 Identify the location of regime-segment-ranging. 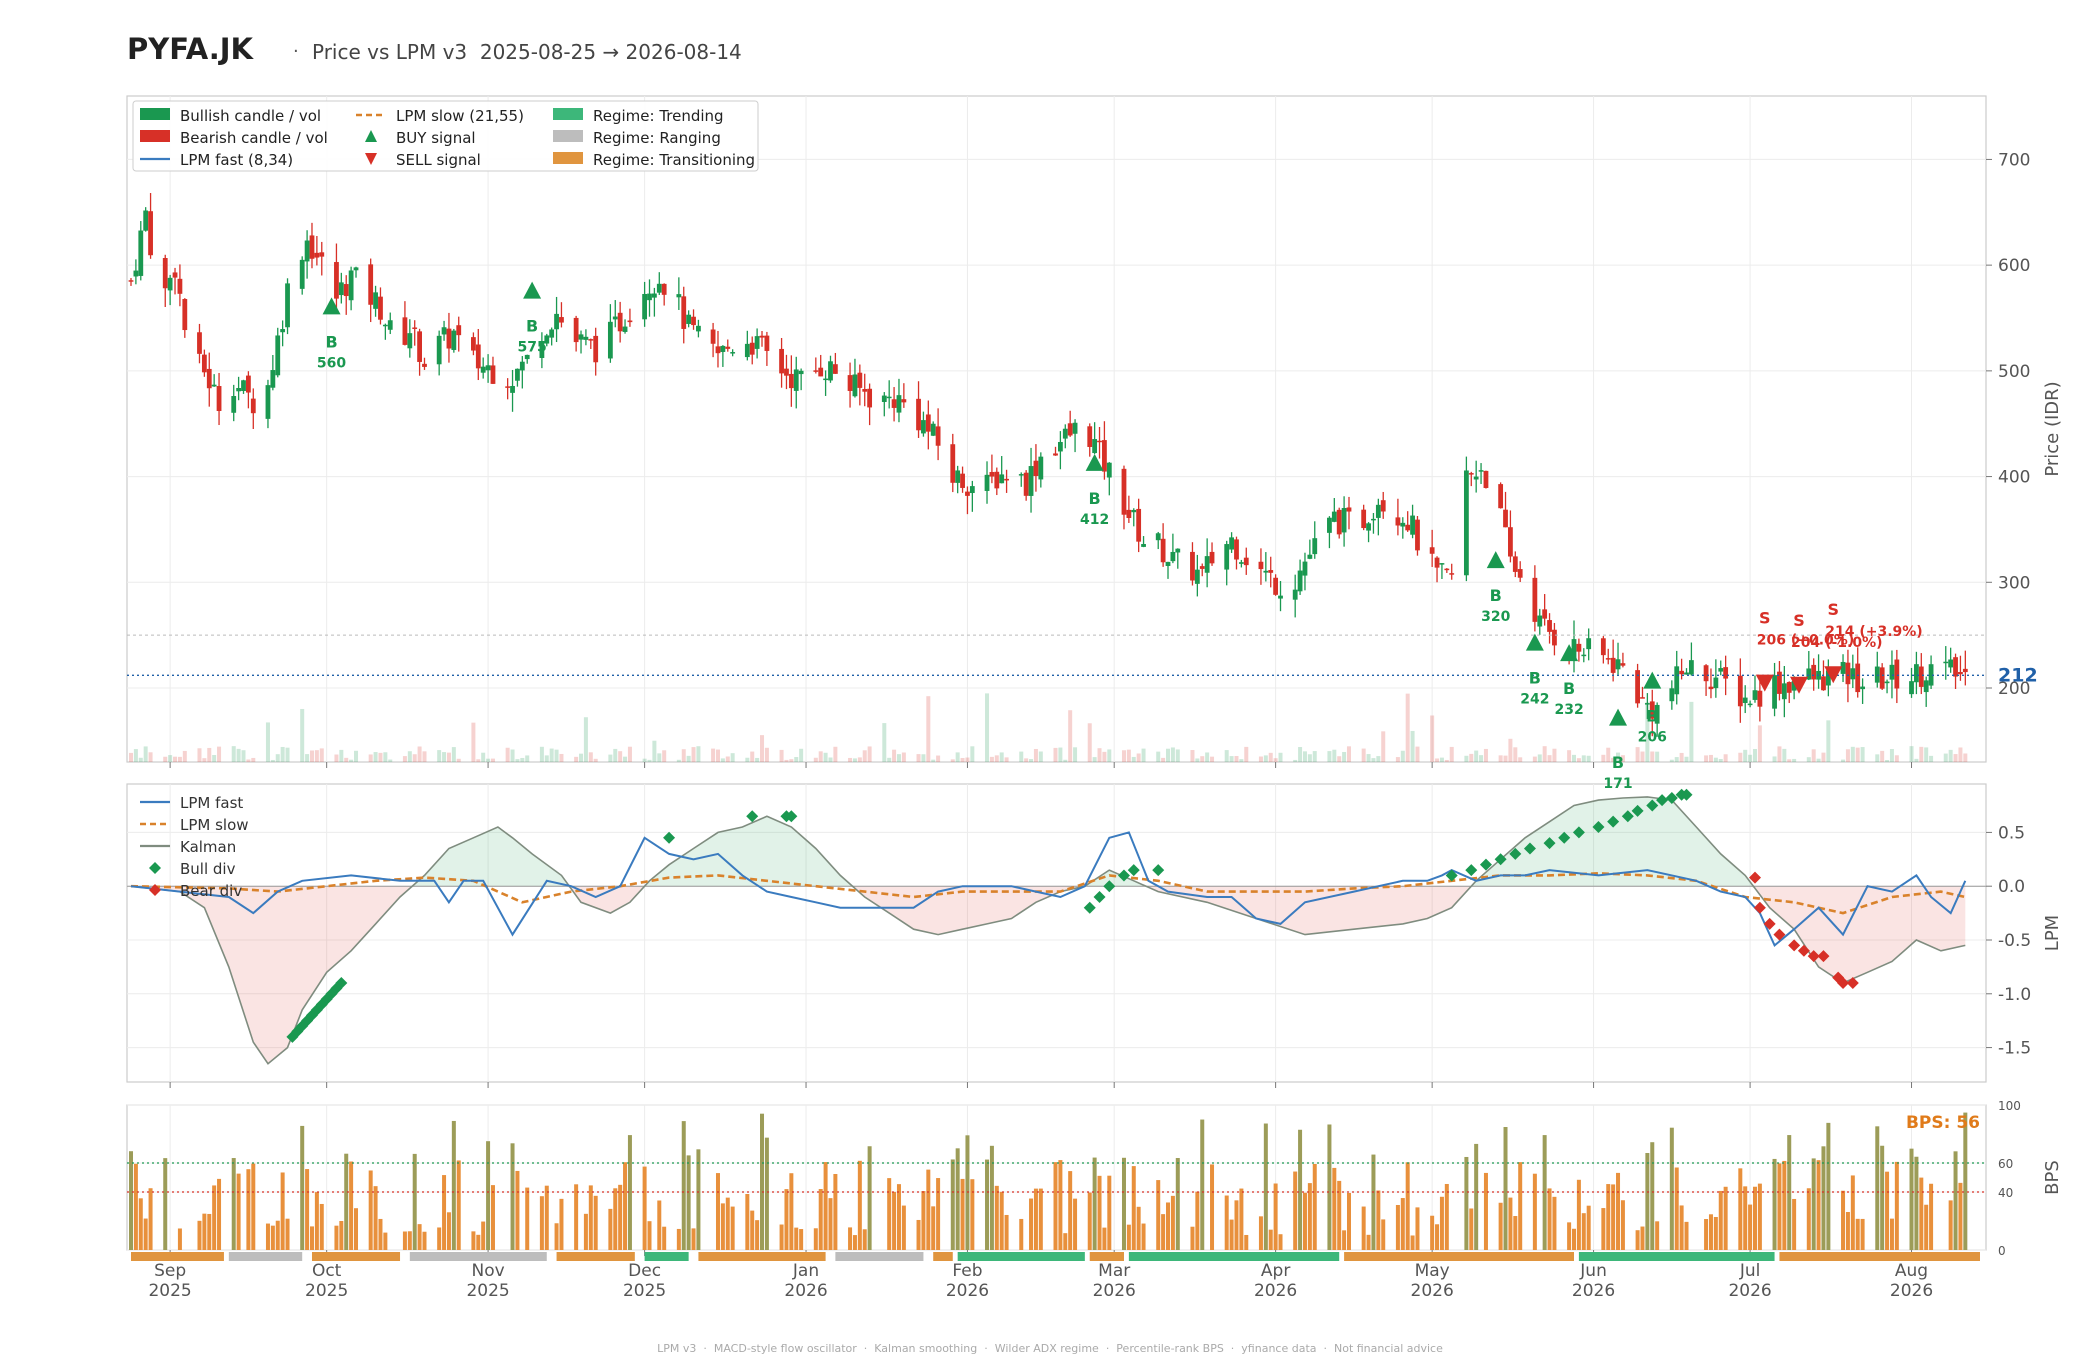
(265, 1256).